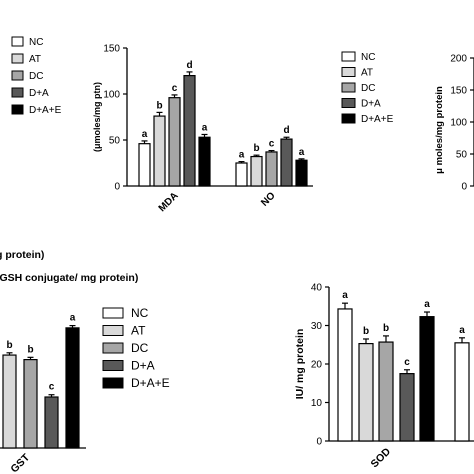  I want to click on bar-sod-nc, so click(345, 375).